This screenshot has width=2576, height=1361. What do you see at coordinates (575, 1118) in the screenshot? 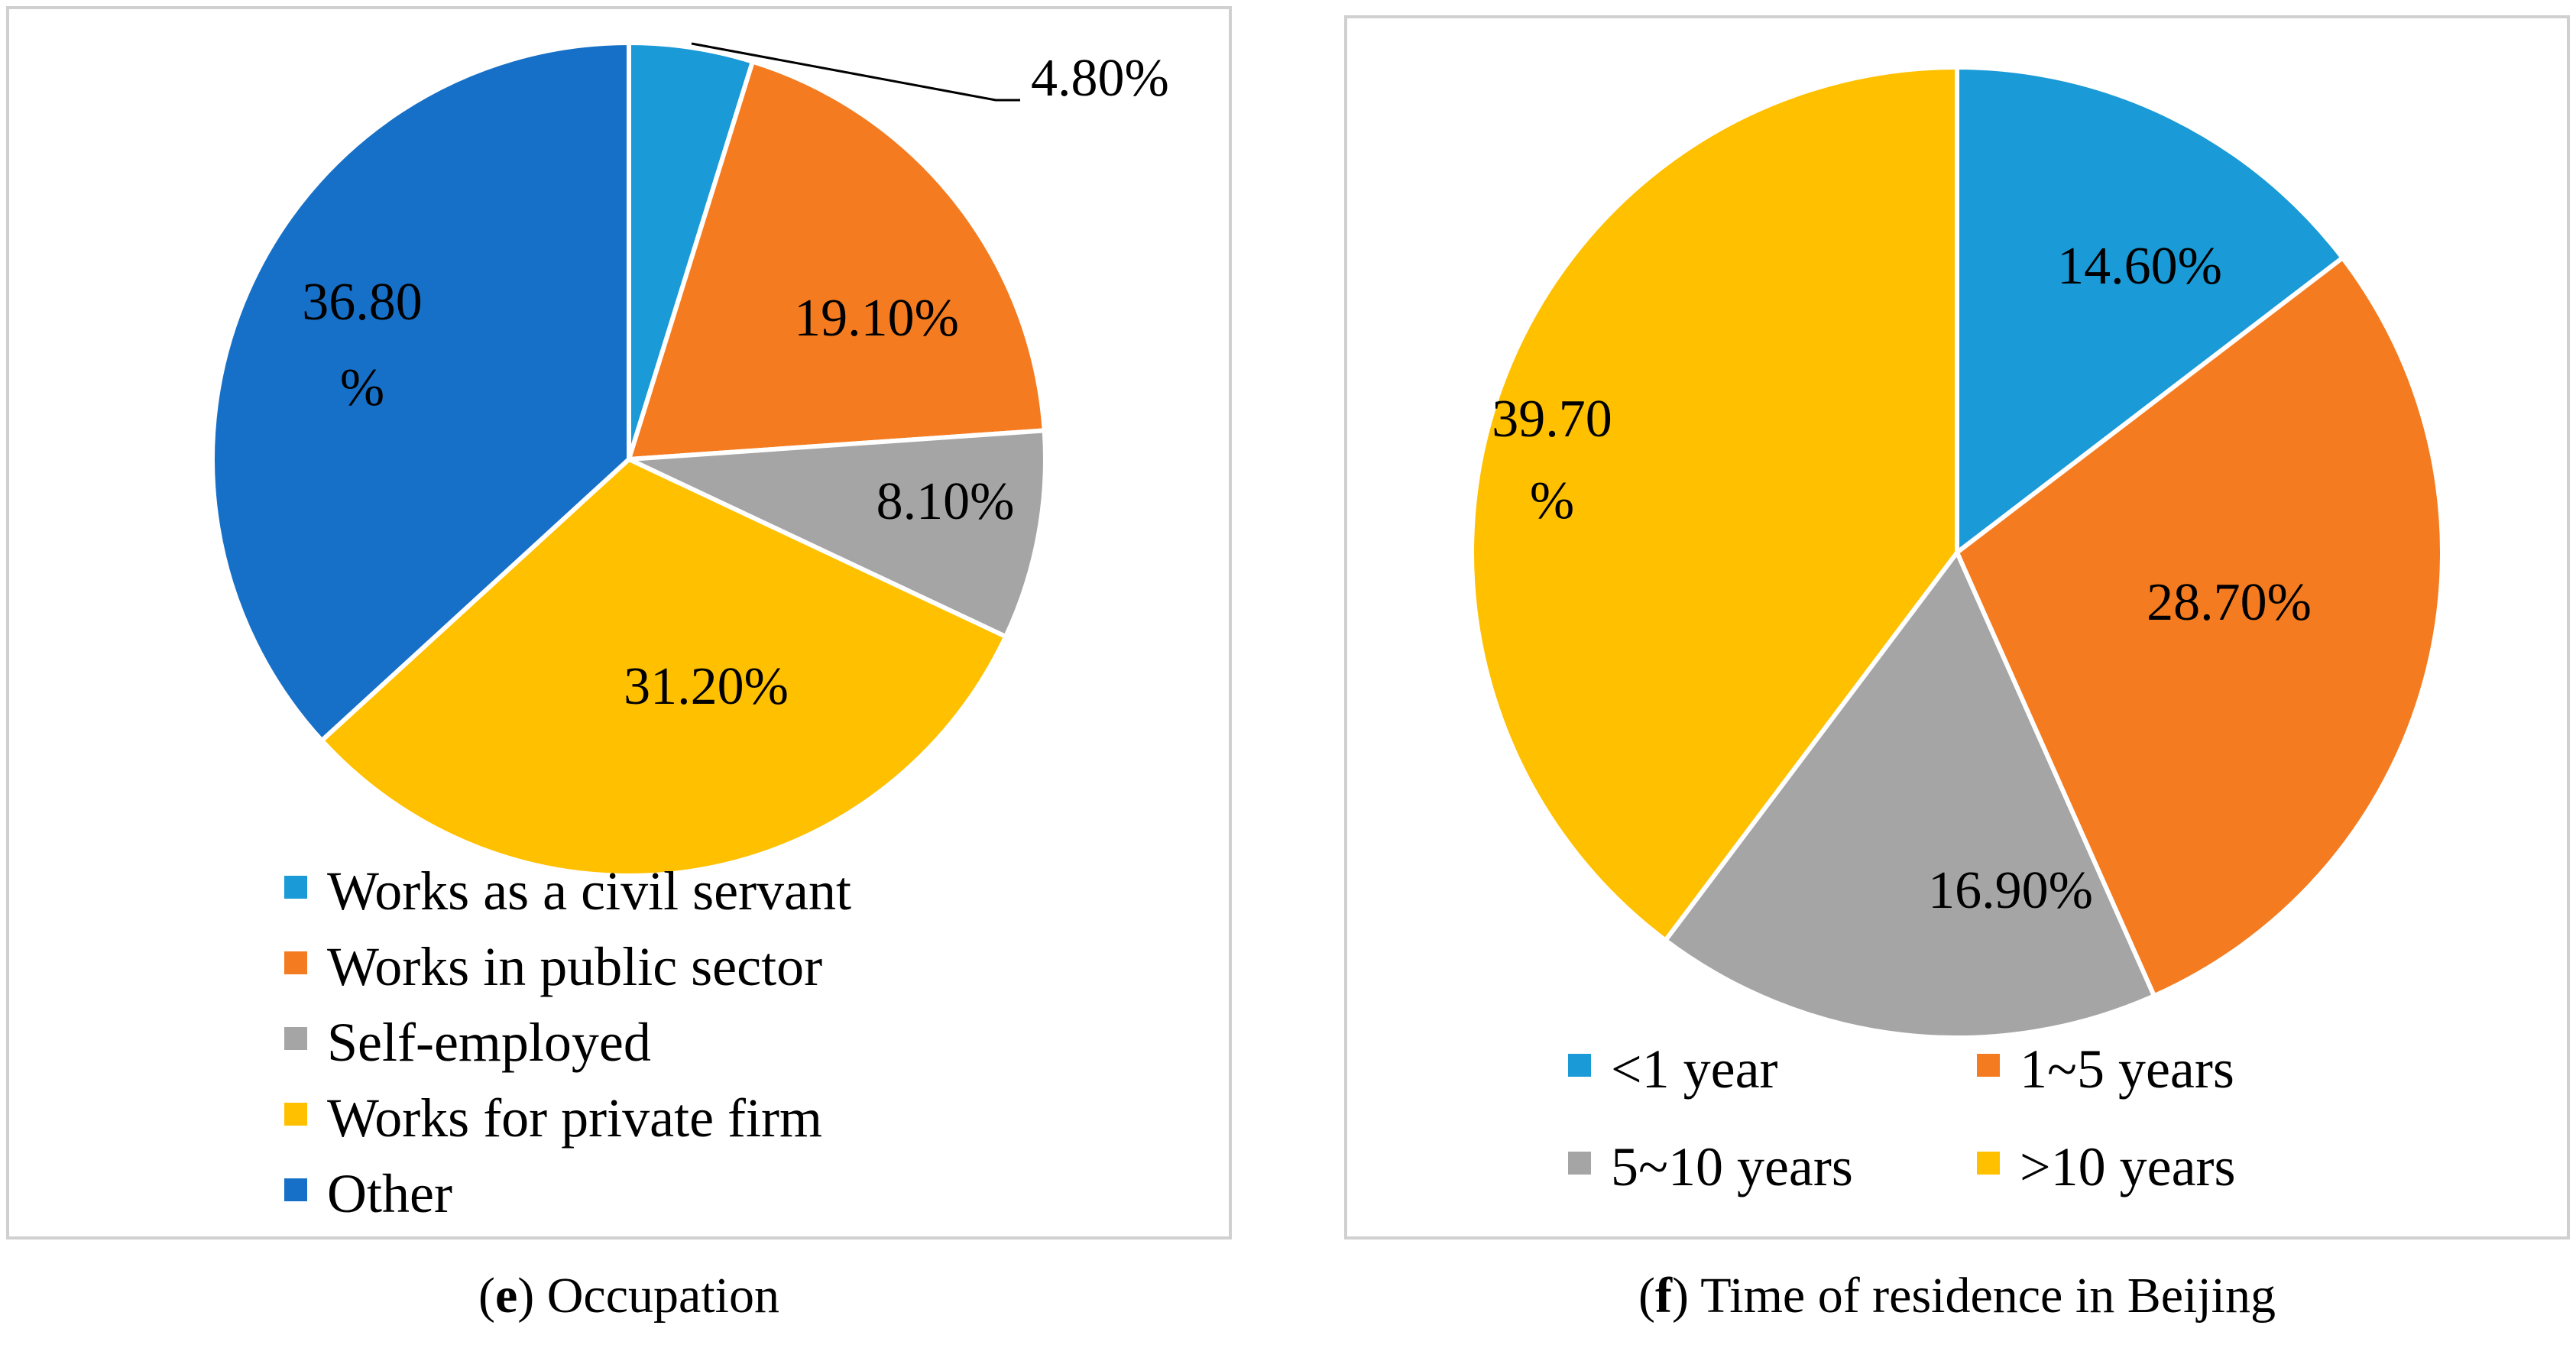
I see `legend-label-works-for-private-firm: Works for private firm` at bounding box center [575, 1118].